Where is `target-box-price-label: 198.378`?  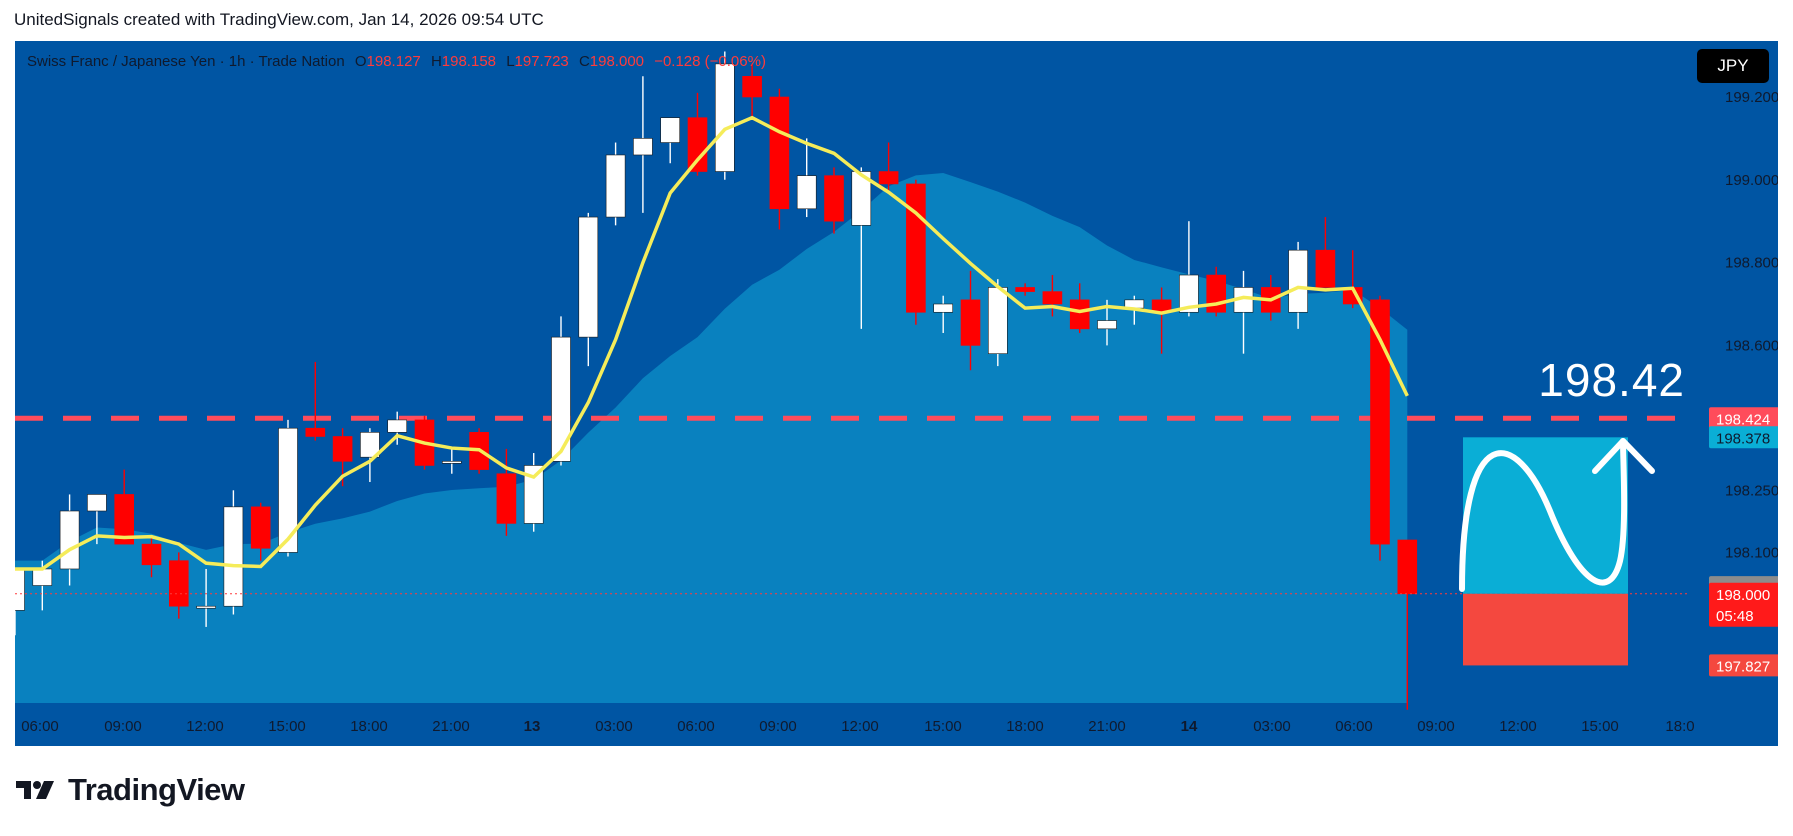 target-box-price-label: 198.378 is located at coordinates (1743, 438).